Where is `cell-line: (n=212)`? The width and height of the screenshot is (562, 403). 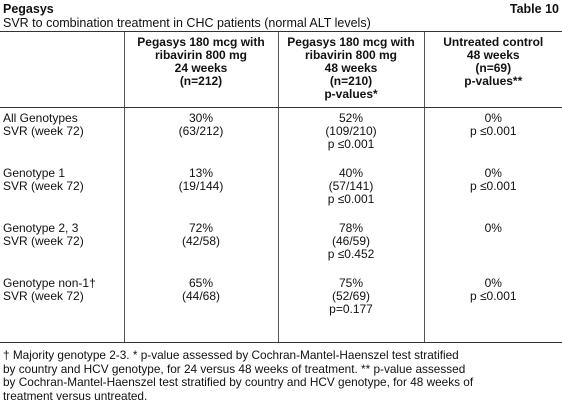 cell-line: (n=212) is located at coordinates (201, 81).